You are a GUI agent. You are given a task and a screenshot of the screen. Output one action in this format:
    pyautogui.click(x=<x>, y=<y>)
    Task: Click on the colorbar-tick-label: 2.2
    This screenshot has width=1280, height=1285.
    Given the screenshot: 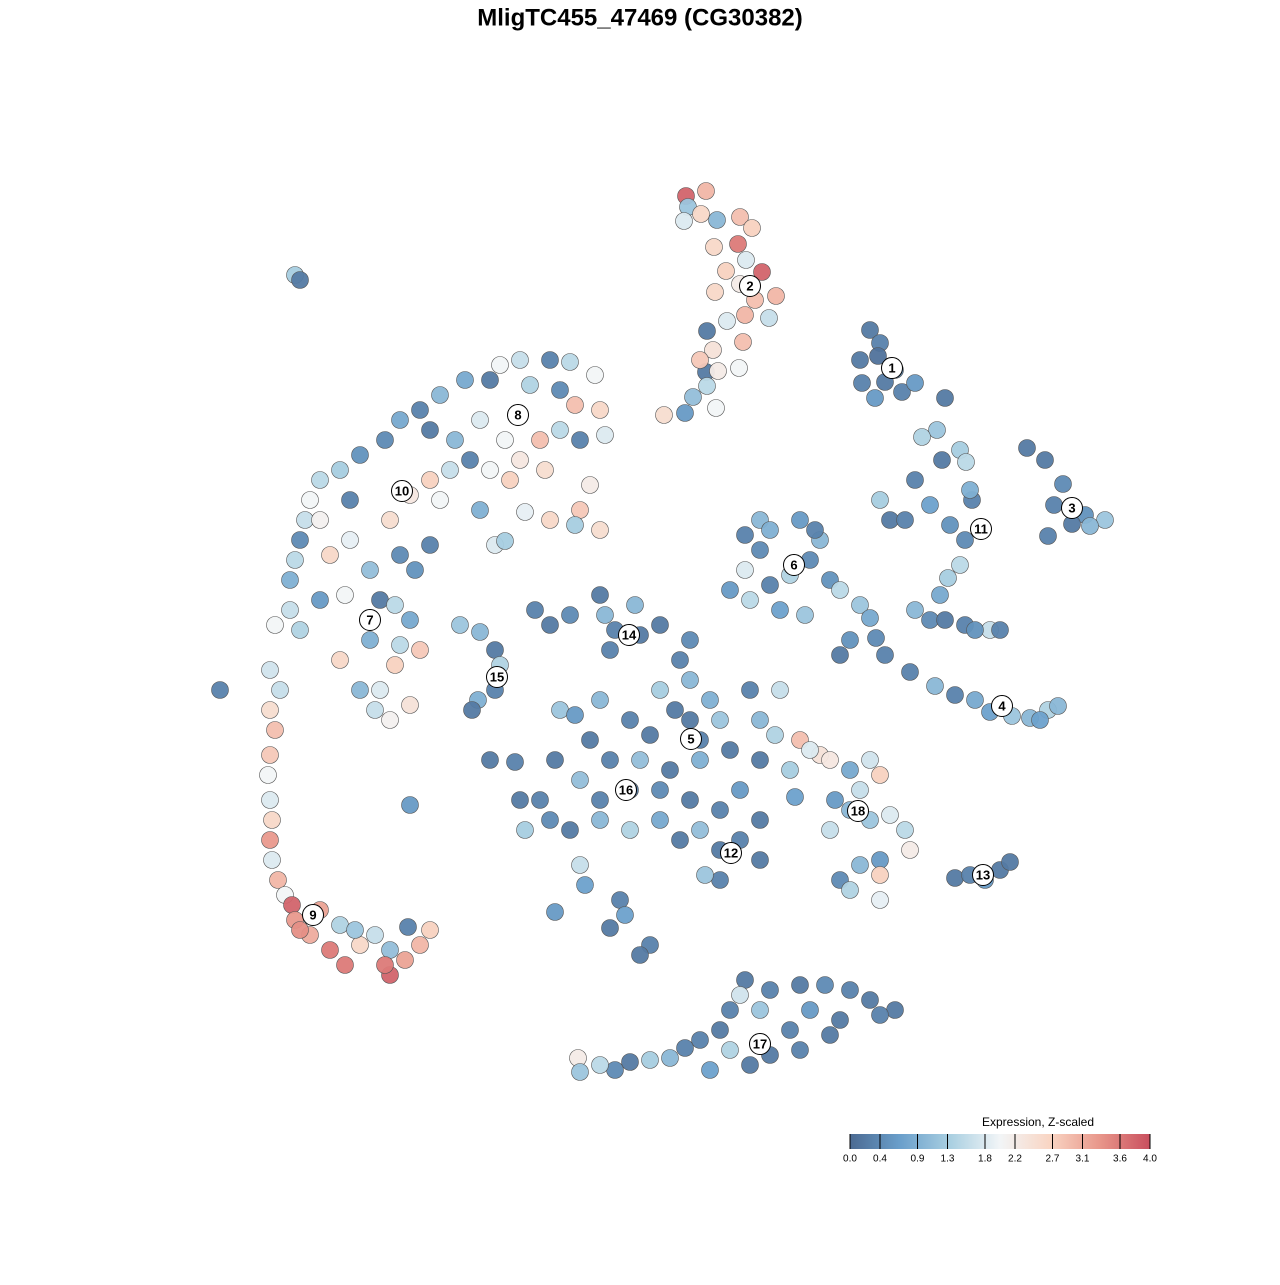 What is the action you would take?
    pyautogui.click(x=1015, y=1159)
    